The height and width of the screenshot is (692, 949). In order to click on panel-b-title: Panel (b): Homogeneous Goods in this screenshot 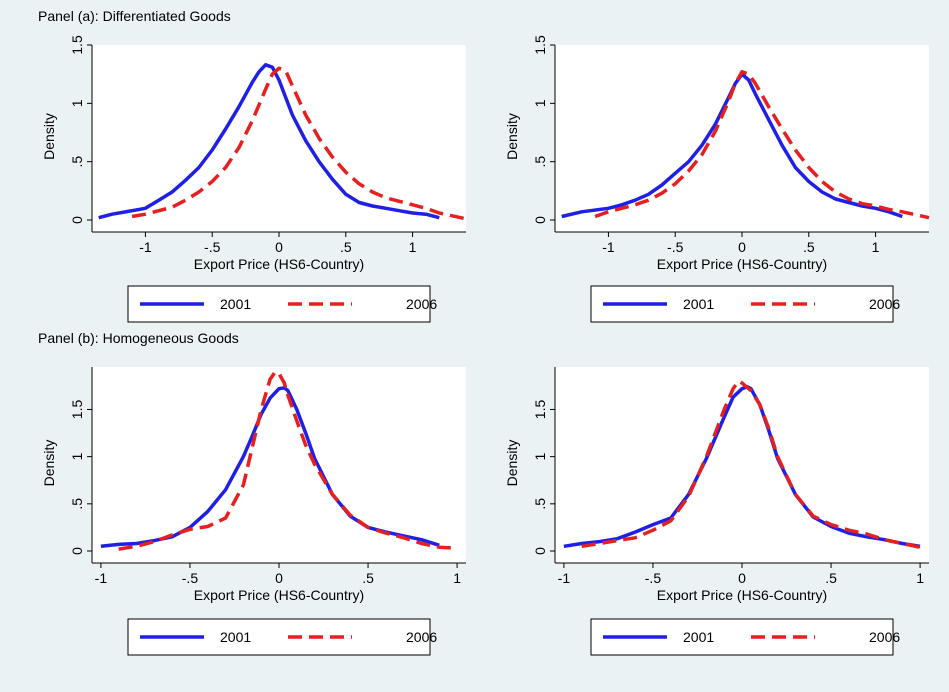, I will do `click(138, 338)`.